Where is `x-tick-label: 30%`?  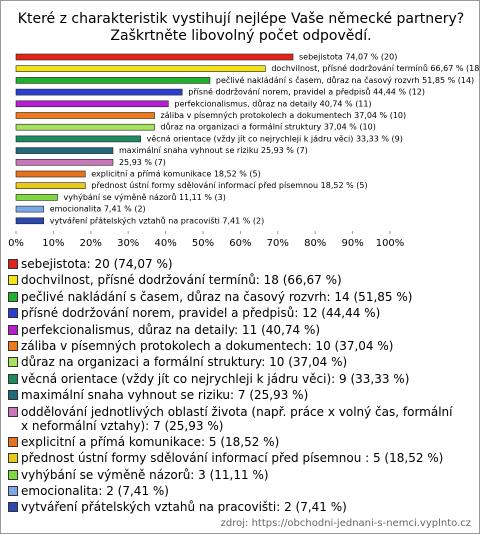
x-tick-label: 30% is located at coordinates (128, 243).